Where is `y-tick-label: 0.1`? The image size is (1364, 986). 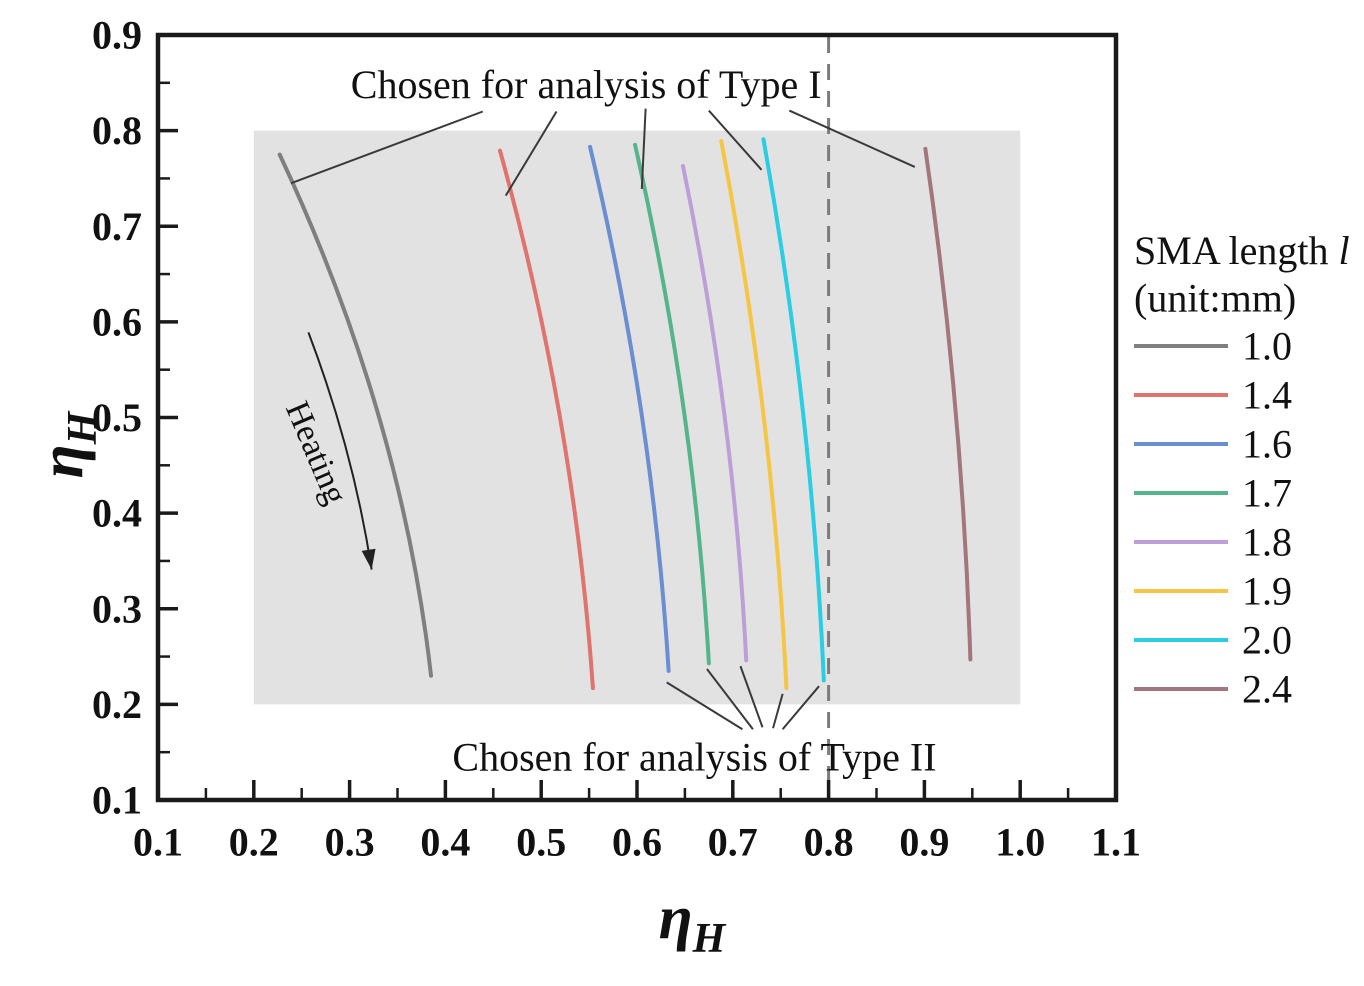 y-tick-label: 0.1 is located at coordinates (117, 800).